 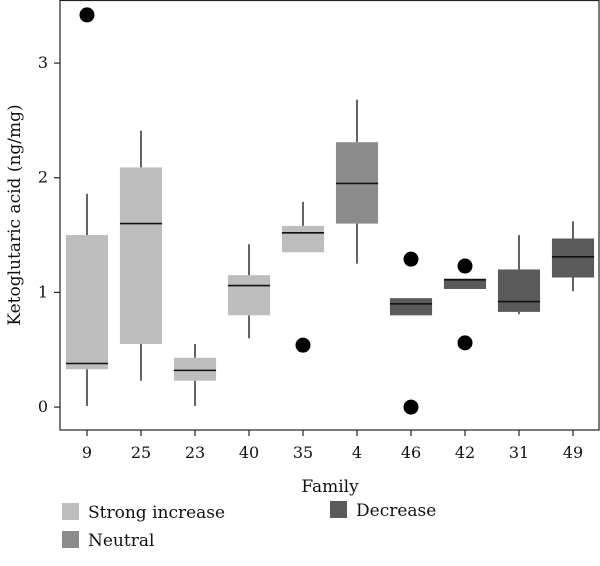 What do you see at coordinates (249, 452) in the screenshot?
I see `x-tick-label: 40` at bounding box center [249, 452].